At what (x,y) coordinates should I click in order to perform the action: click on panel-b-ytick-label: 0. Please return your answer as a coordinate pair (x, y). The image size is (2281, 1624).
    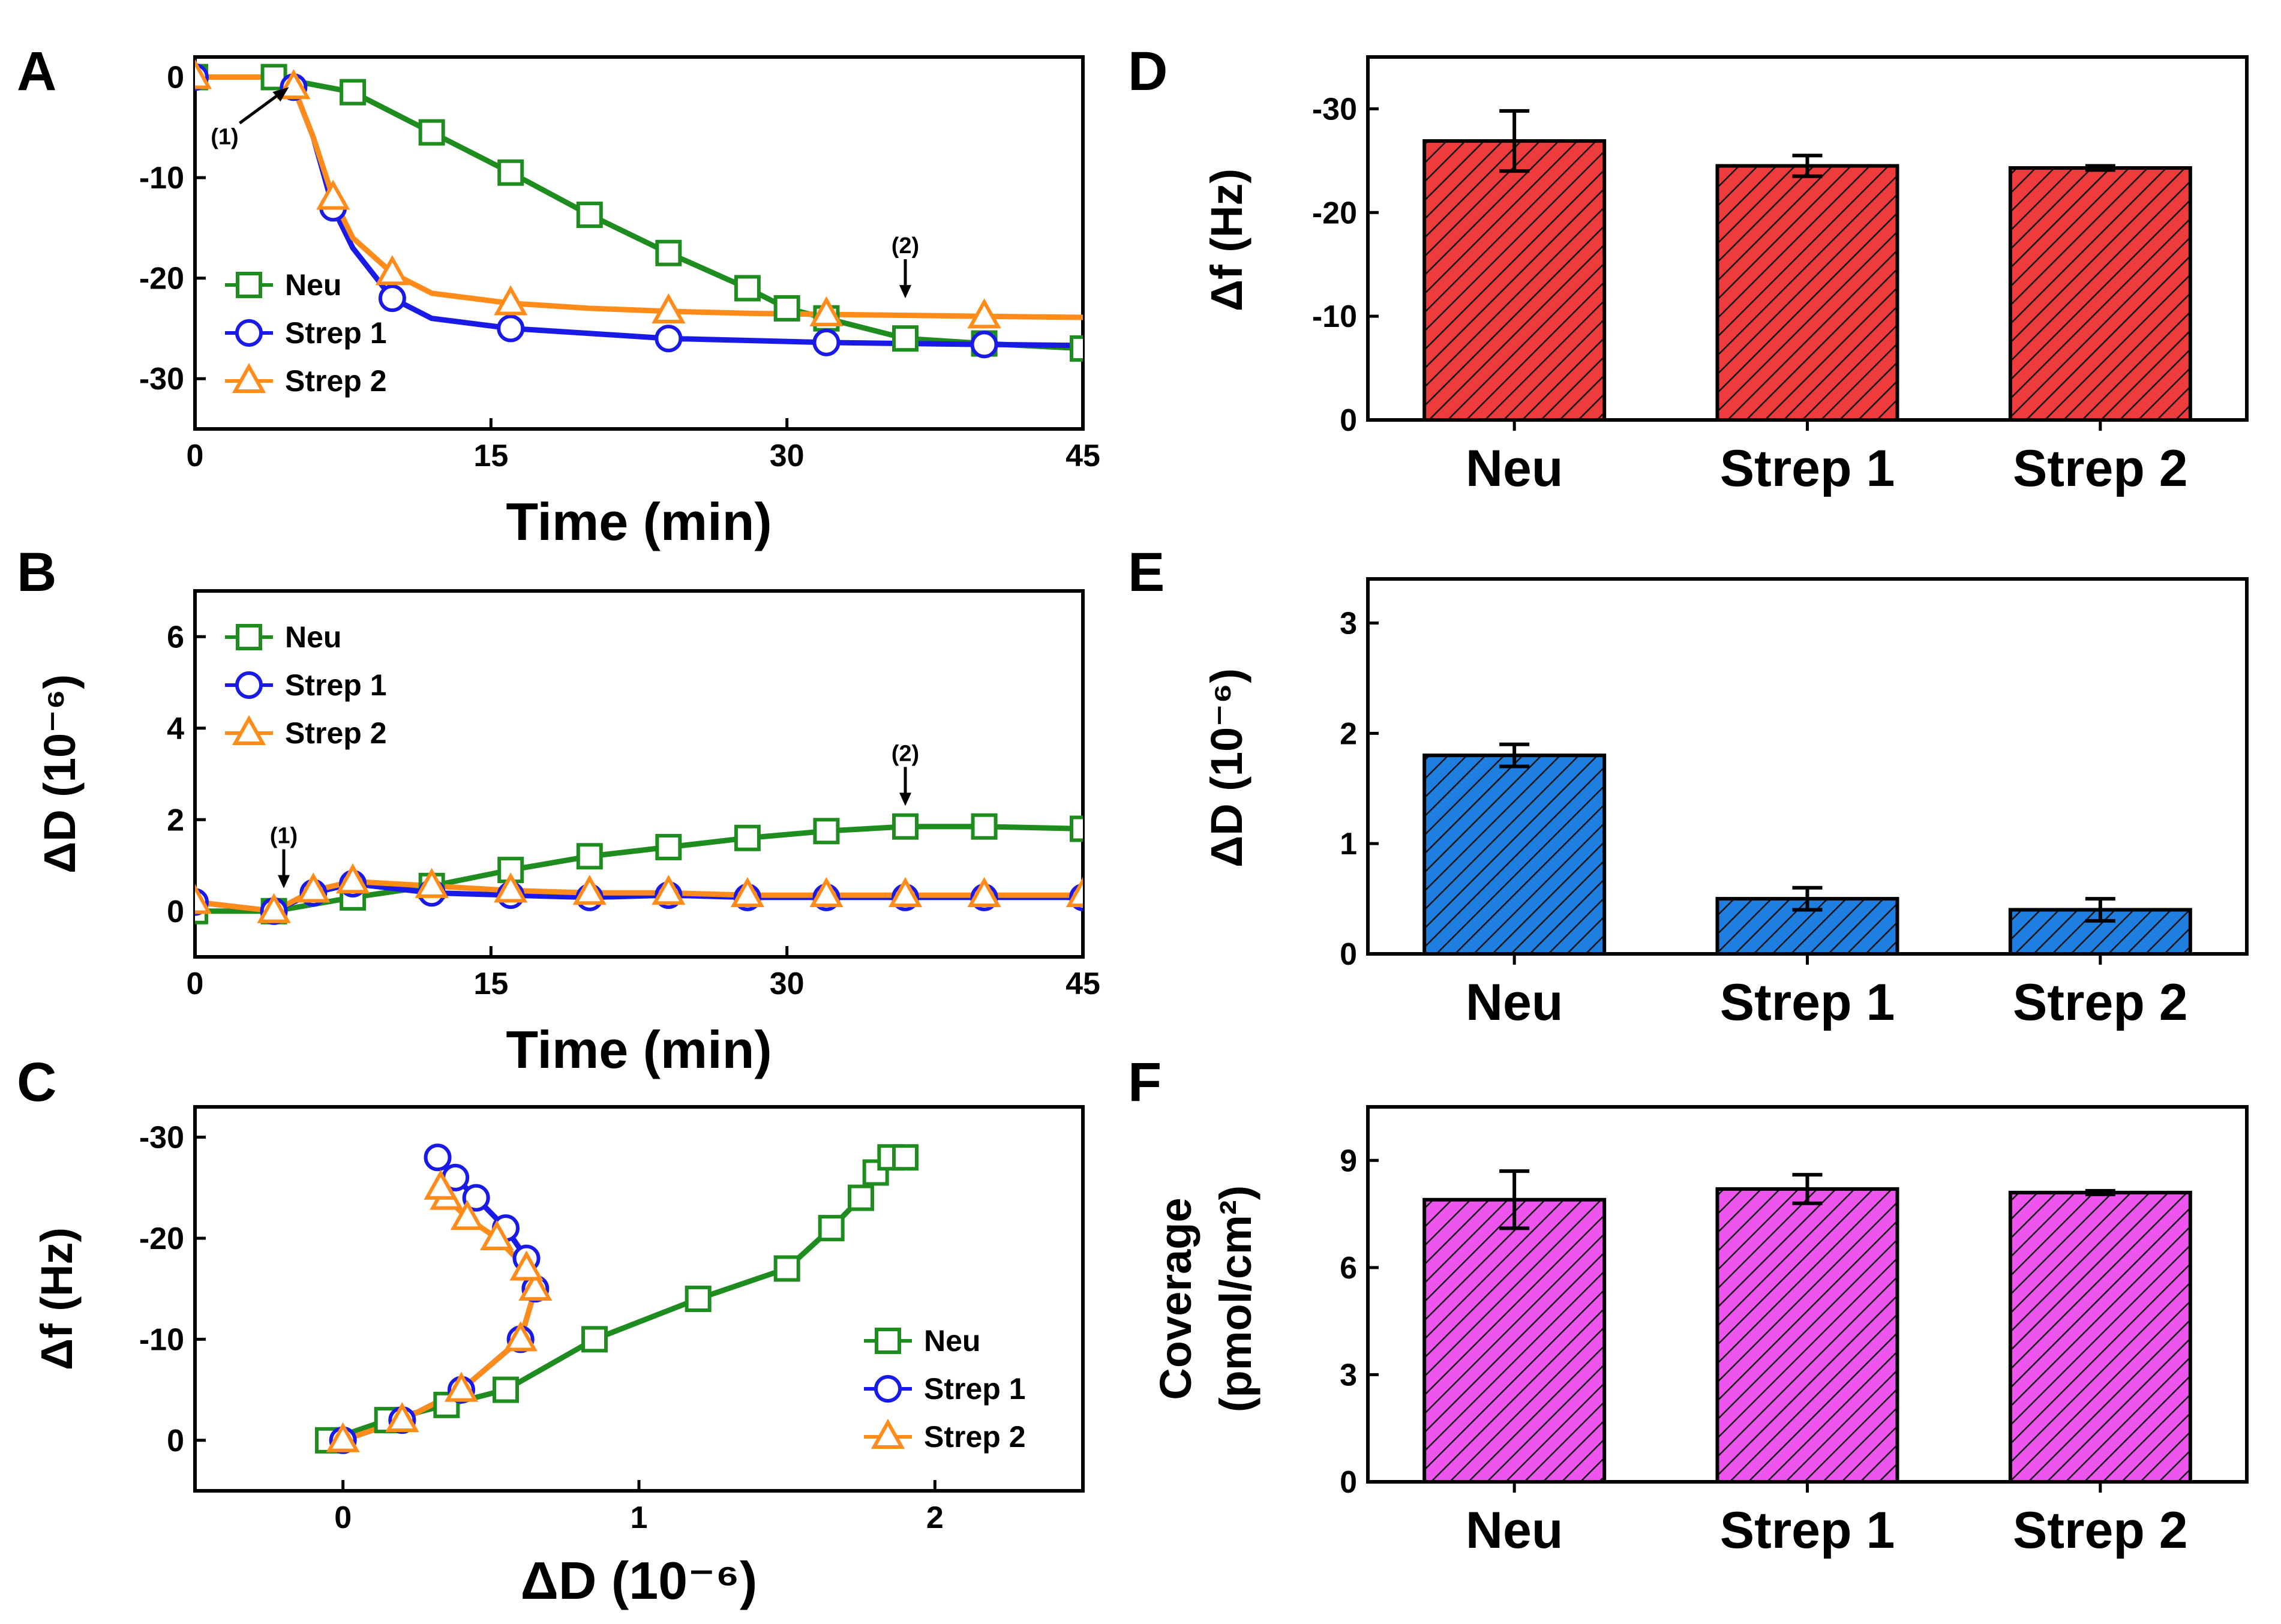
    Looking at the image, I should click on (175, 911).